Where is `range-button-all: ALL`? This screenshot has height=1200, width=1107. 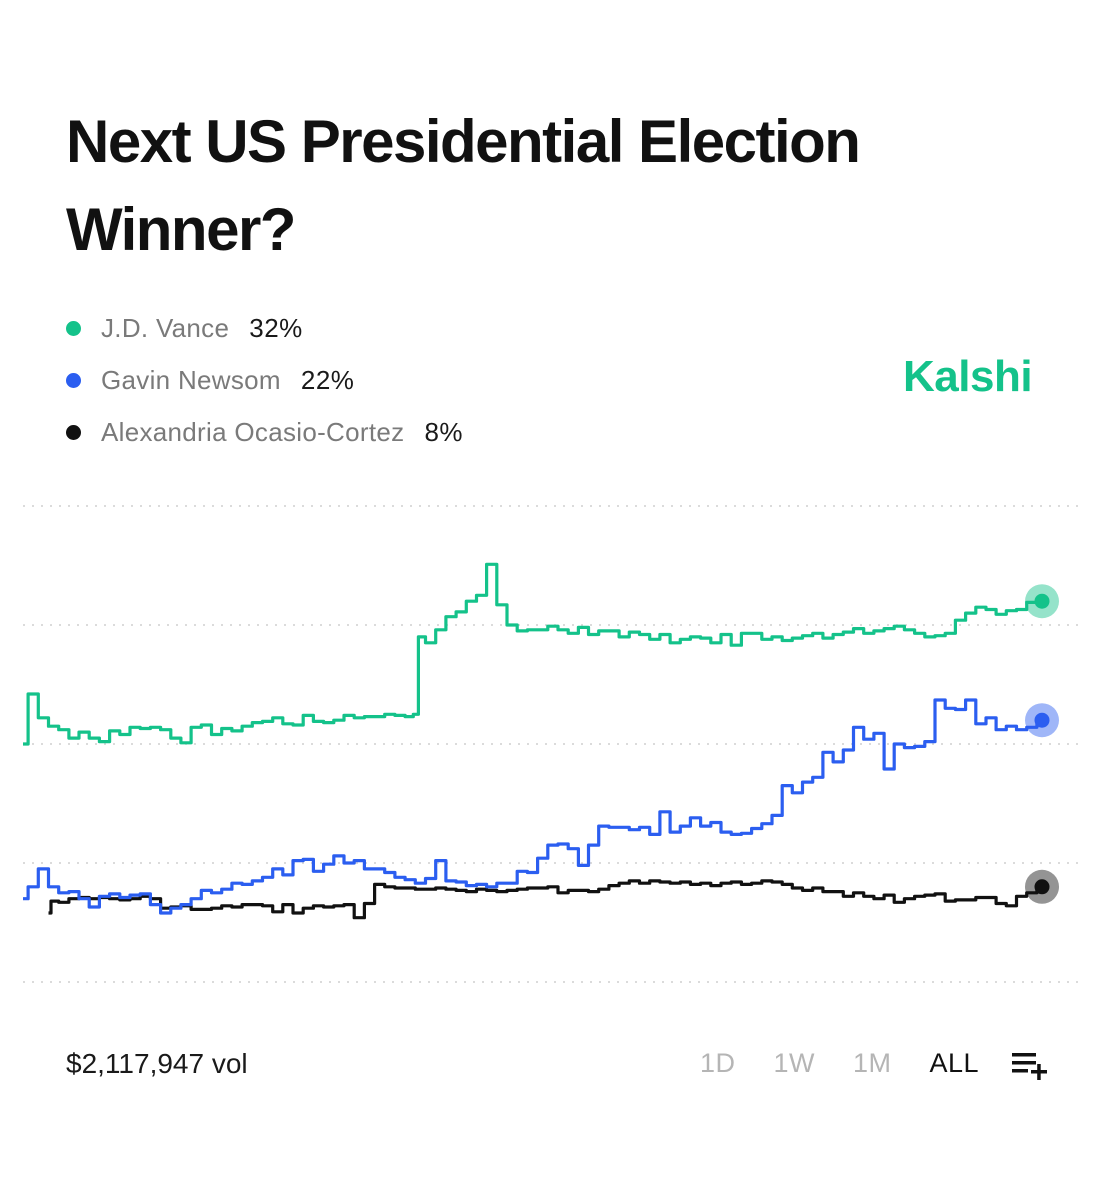 range-button-all: ALL is located at coordinates (954, 1062).